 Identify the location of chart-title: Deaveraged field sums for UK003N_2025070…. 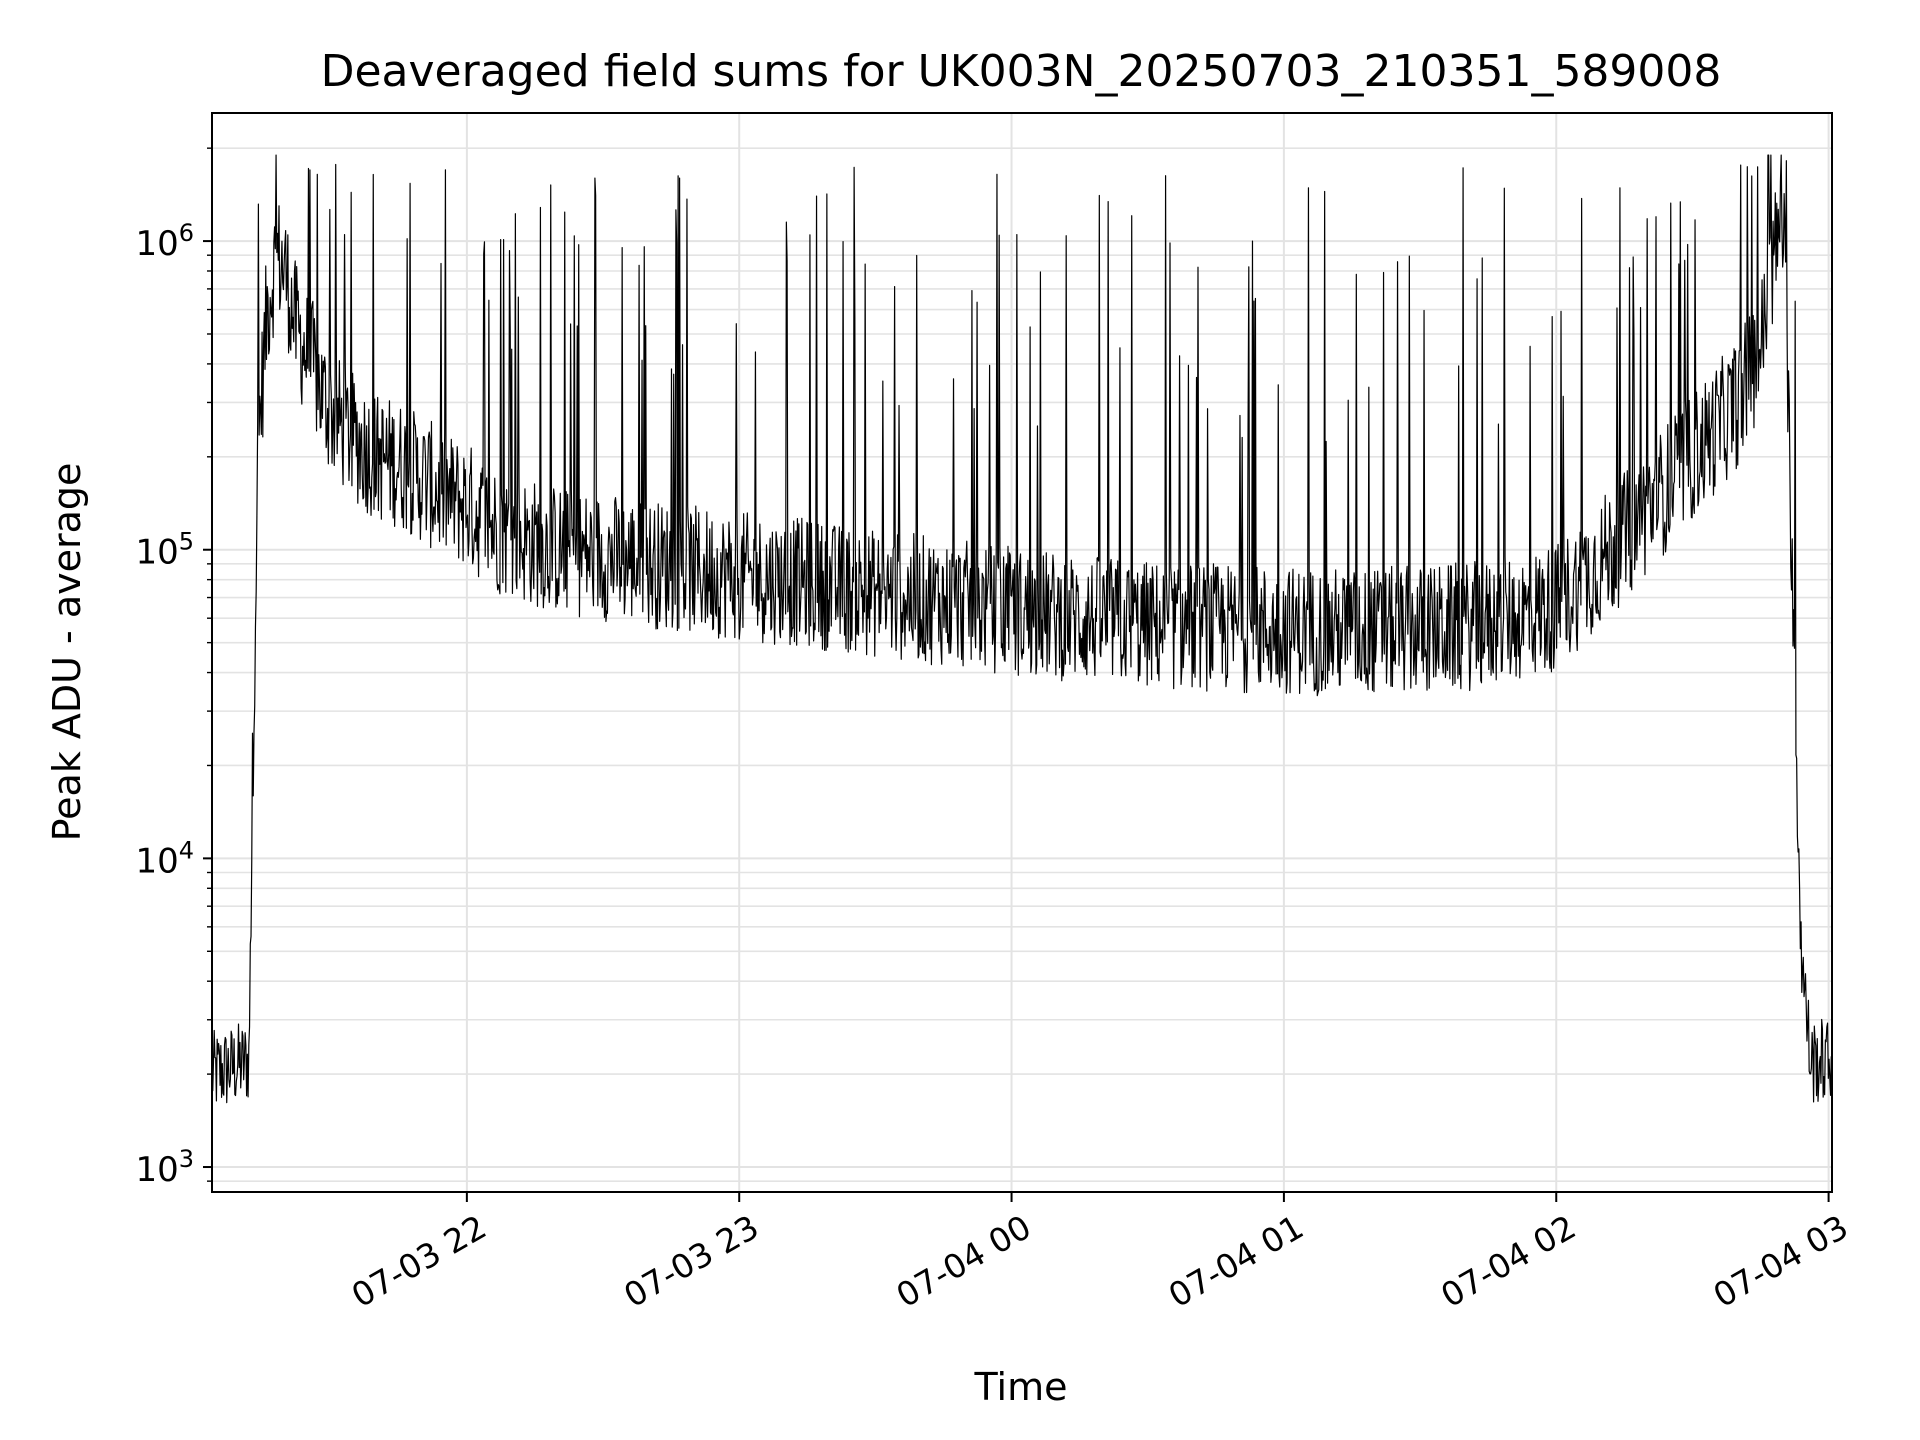
(1021, 71).